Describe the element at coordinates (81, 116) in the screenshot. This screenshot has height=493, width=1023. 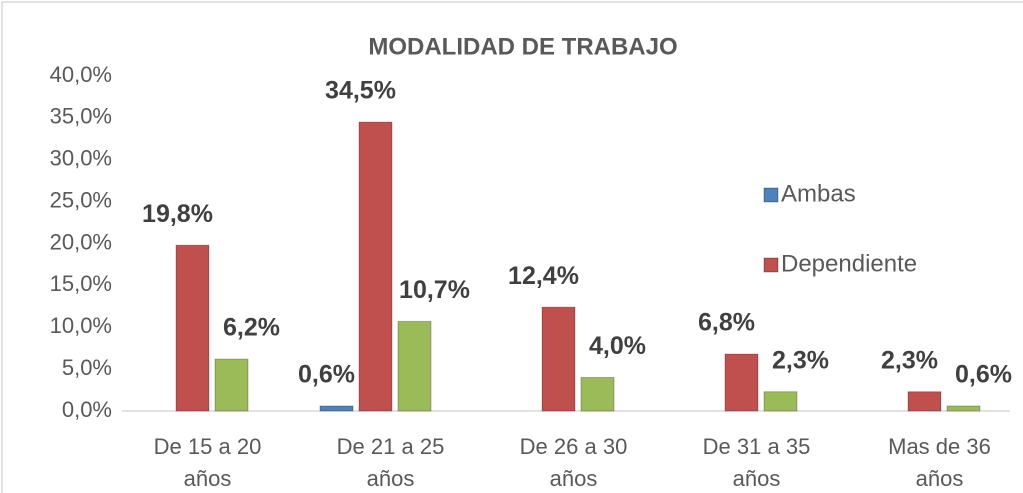
I see `y-tick-label: 35,0%` at that location.